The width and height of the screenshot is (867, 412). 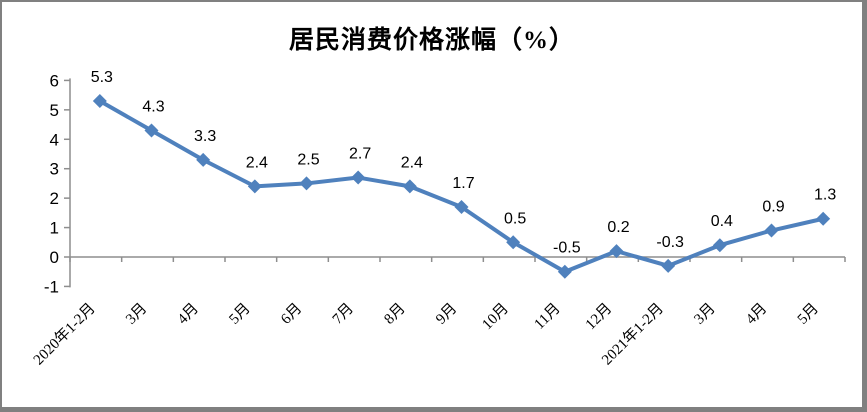 What do you see at coordinates (54, 257) in the screenshot?
I see `y-tick-label: 0` at bounding box center [54, 257].